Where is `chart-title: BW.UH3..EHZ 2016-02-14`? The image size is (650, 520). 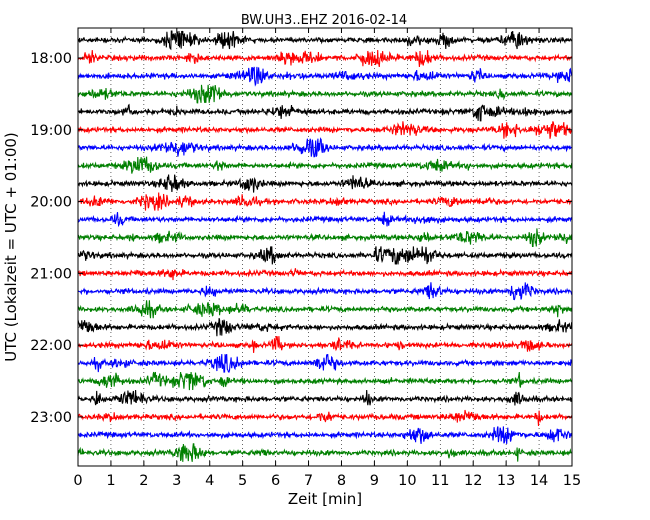
chart-title: BW.UH3..EHZ 2016-02-14 is located at coordinates (324, 20).